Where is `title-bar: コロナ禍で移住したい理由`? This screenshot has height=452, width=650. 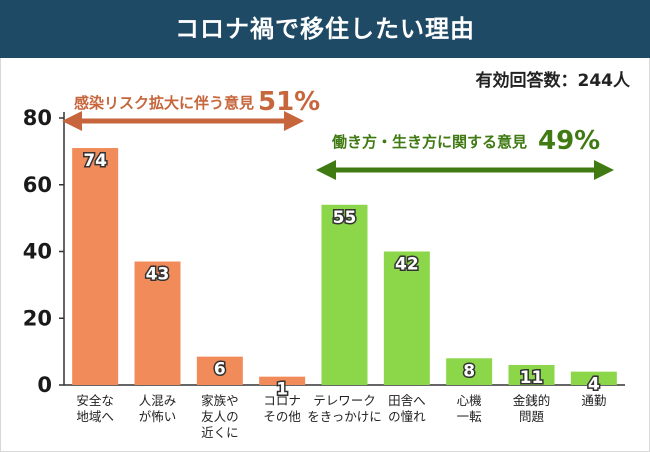
title-bar: コロナ禍で移住したい理由 is located at coordinates (325, 29).